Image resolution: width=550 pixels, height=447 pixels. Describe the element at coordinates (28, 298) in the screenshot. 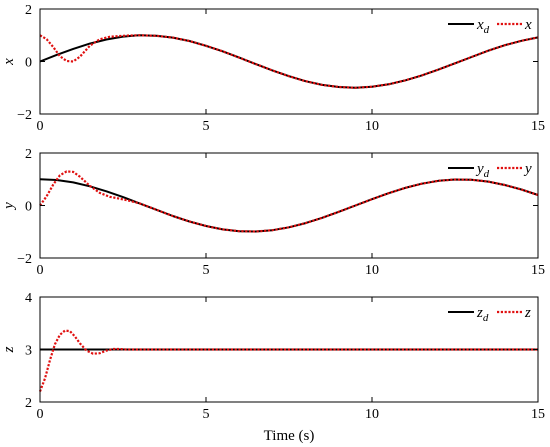

I see `y-tick-label: 4` at that location.